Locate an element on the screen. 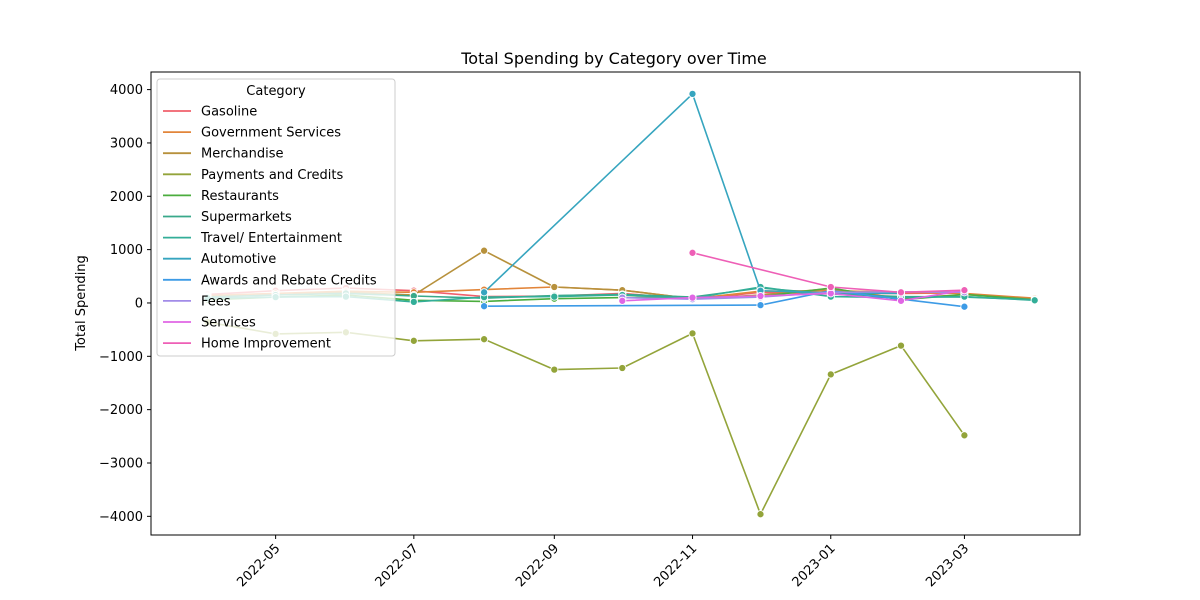 The width and height of the screenshot is (1200, 600). legend-label: Awards and Rebate Credits is located at coordinates (289, 280).